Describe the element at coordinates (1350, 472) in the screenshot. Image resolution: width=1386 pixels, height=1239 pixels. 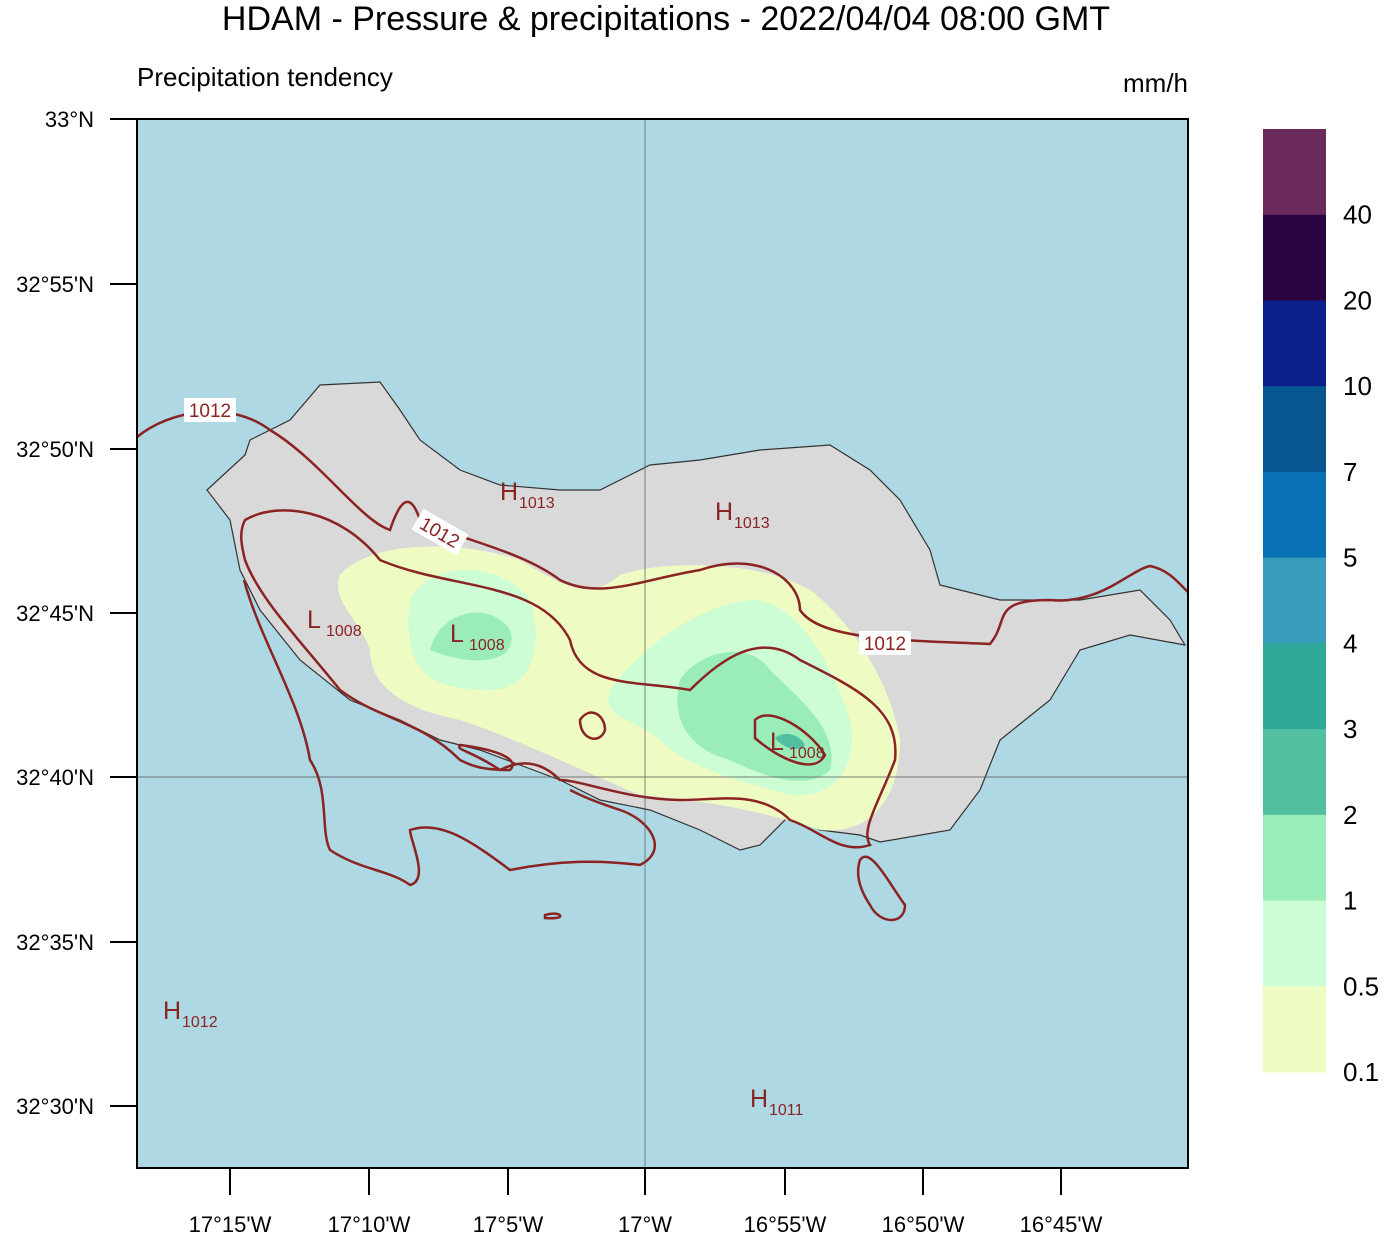
I see `colorbar-label: 7` at that location.